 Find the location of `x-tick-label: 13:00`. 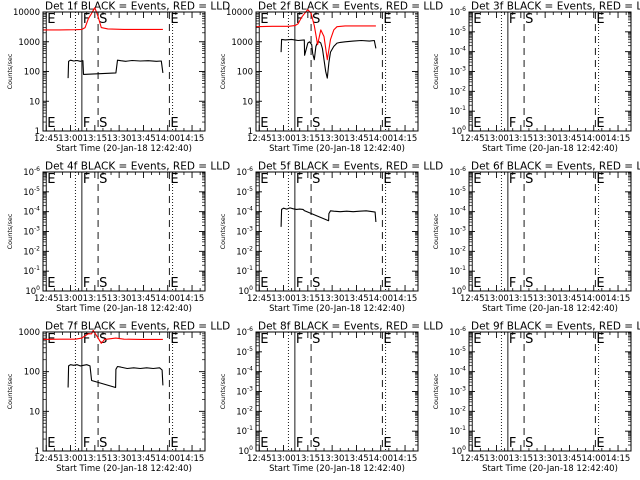

x-tick-label: 13:00 is located at coordinates (283, 459).